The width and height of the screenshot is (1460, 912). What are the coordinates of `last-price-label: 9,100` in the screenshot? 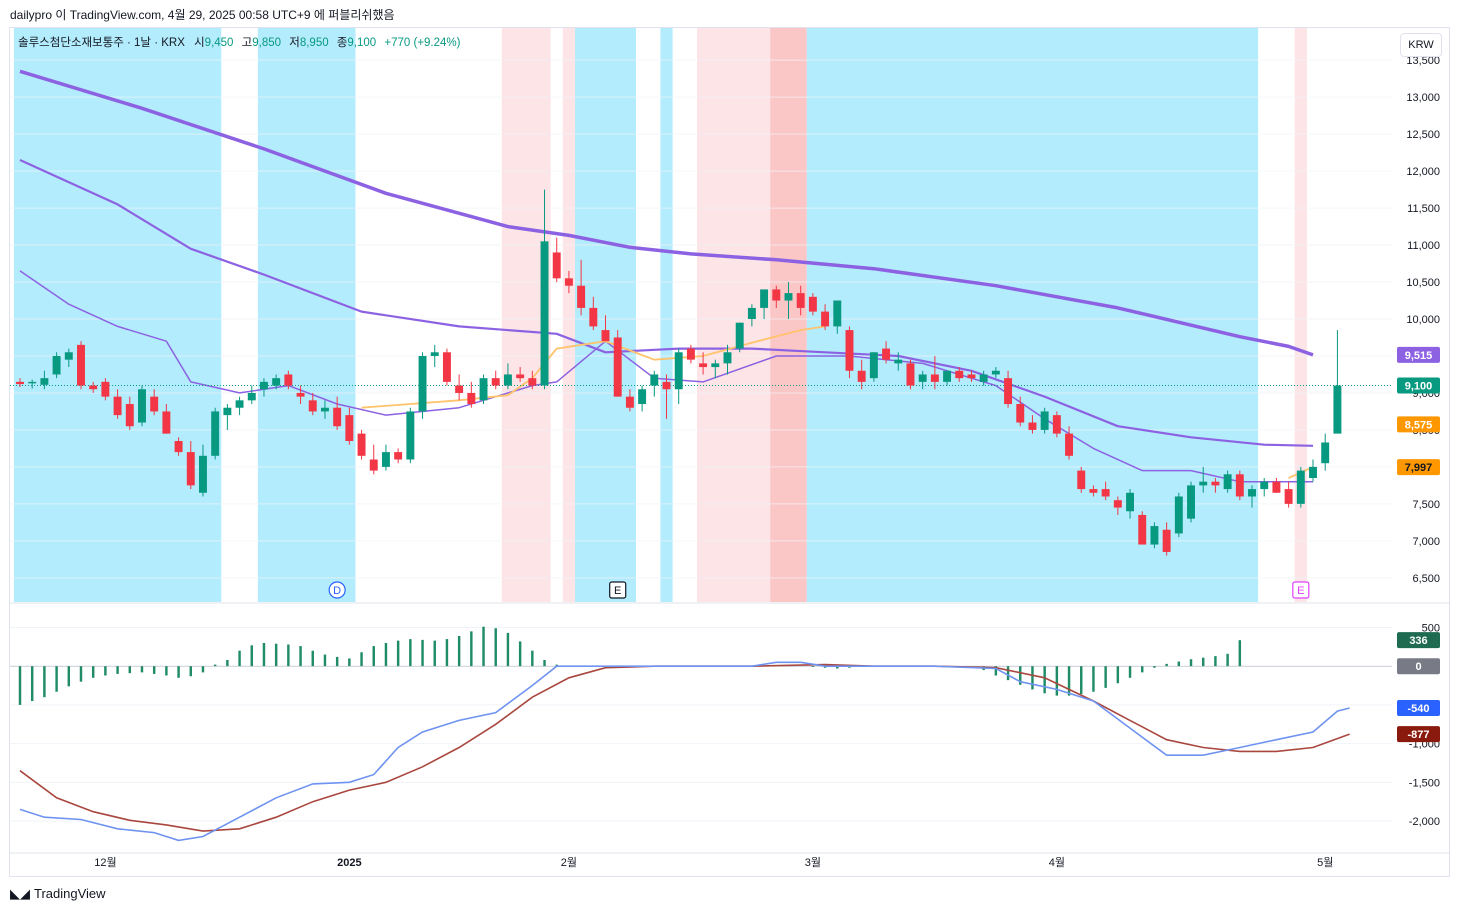 It's located at (1419, 387).